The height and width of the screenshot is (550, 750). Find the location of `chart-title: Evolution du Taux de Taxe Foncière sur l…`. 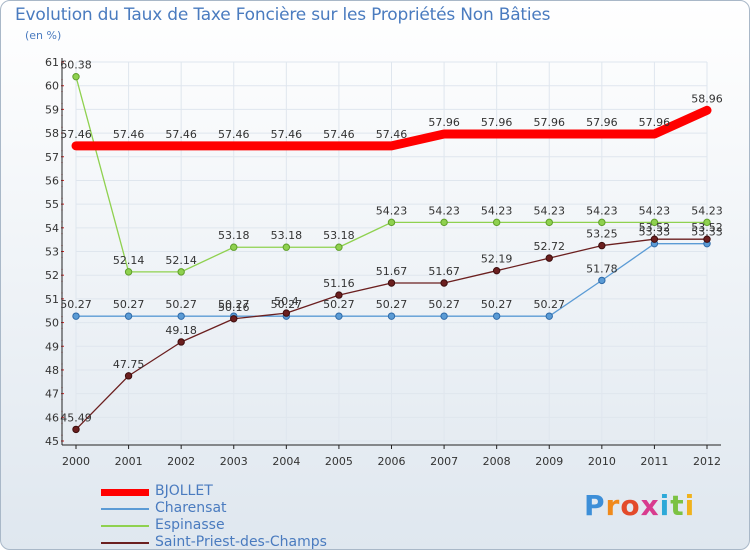

chart-title: Evolution du Taux de Taxe Foncière sur l… is located at coordinates (283, 15).